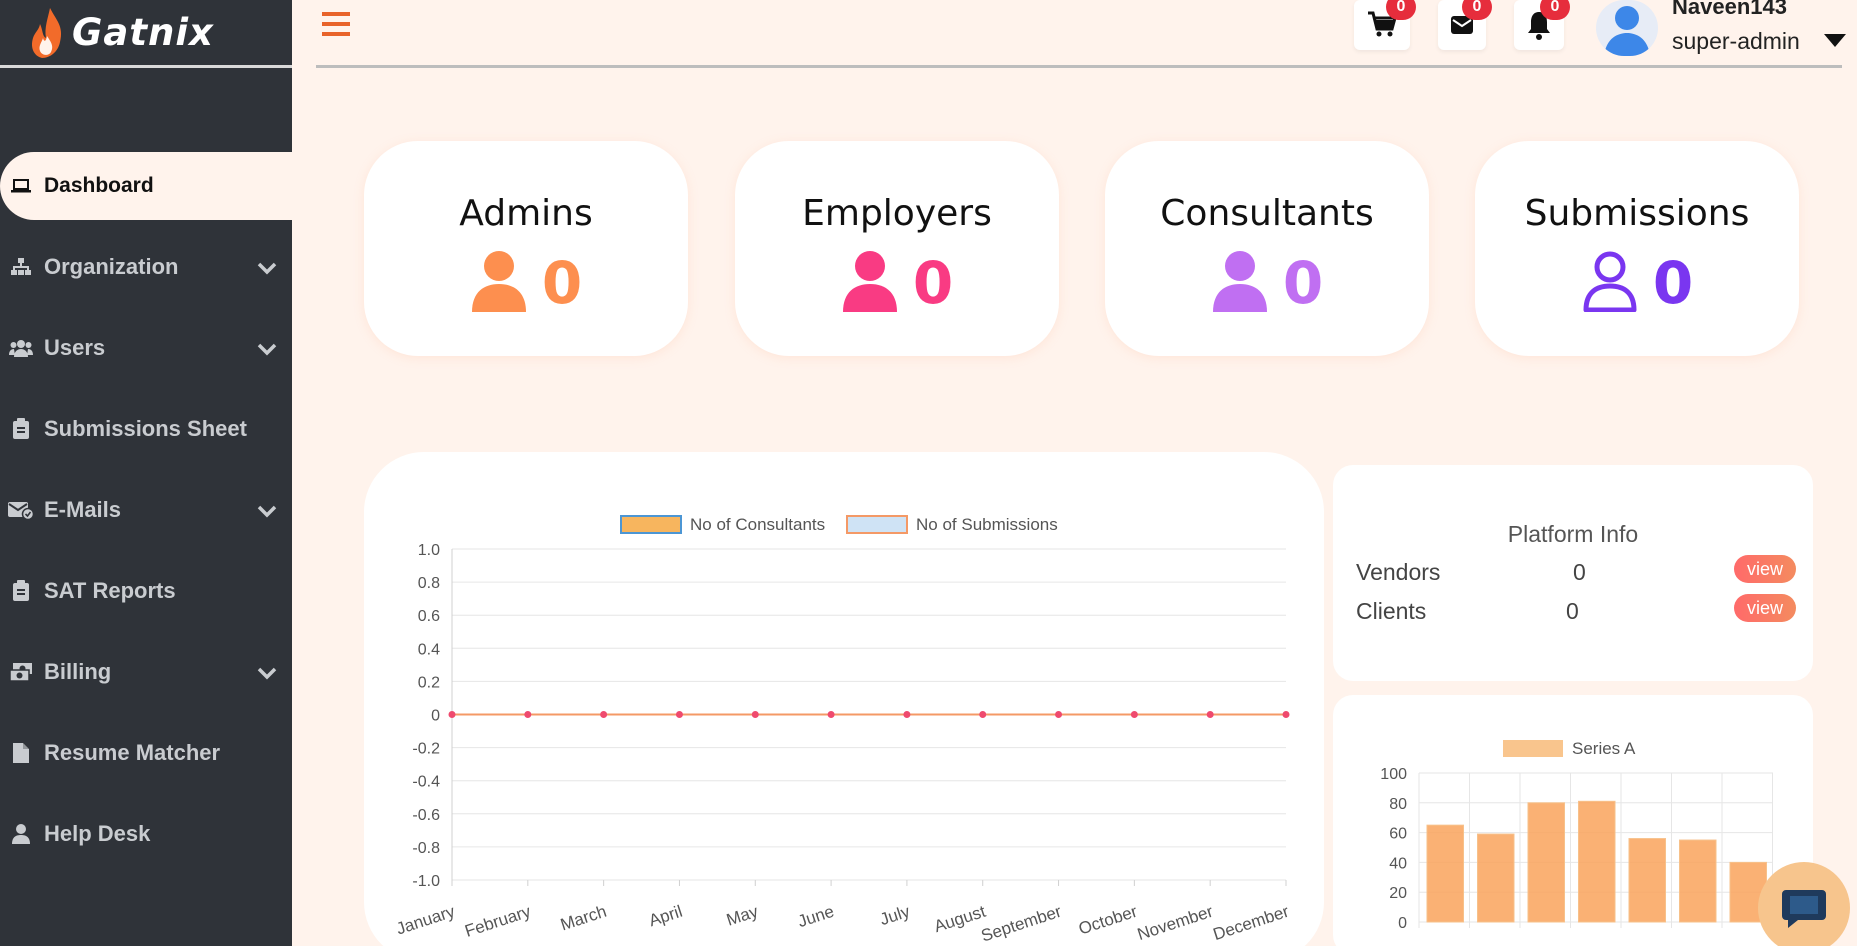  What do you see at coordinates (1251, 923) in the screenshot?
I see `x-tick-label: December` at bounding box center [1251, 923].